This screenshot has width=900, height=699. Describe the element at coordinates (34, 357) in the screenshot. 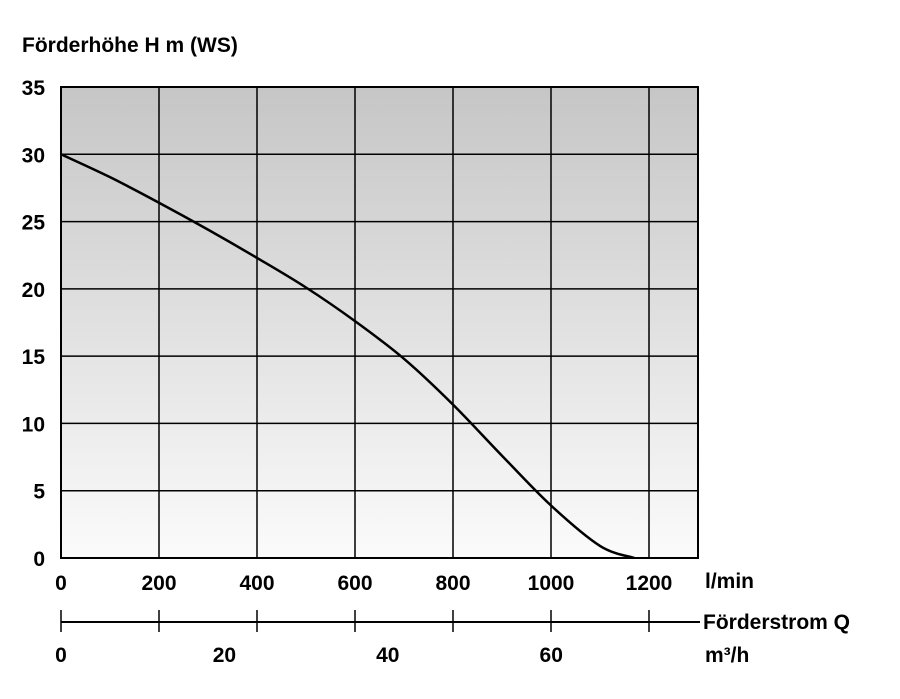

I see `y-tick-label: 15` at that location.